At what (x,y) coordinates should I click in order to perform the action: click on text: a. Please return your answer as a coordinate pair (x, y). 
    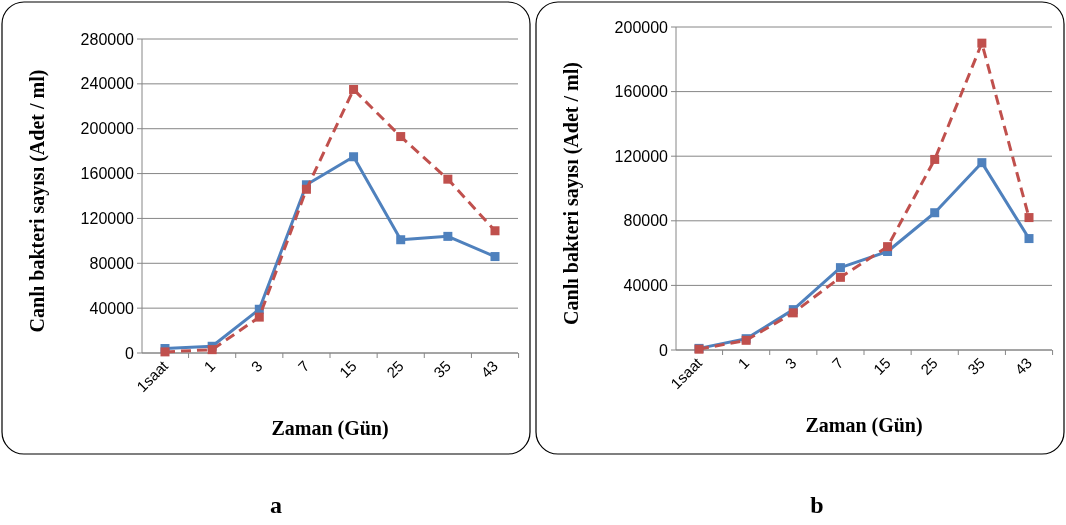
    Looking at the image, I should click on (276, 505).